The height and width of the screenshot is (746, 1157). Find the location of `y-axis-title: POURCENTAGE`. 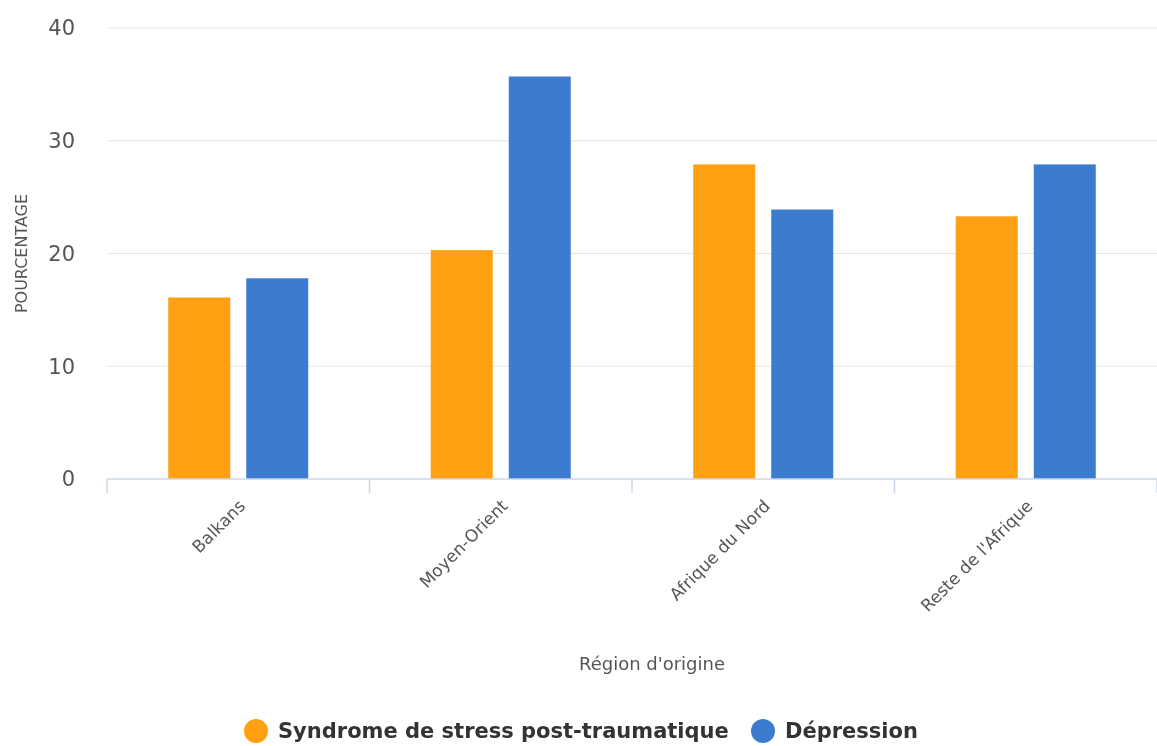

y-axis-title: POURCENTAGE is located at coordinates (21, 253).